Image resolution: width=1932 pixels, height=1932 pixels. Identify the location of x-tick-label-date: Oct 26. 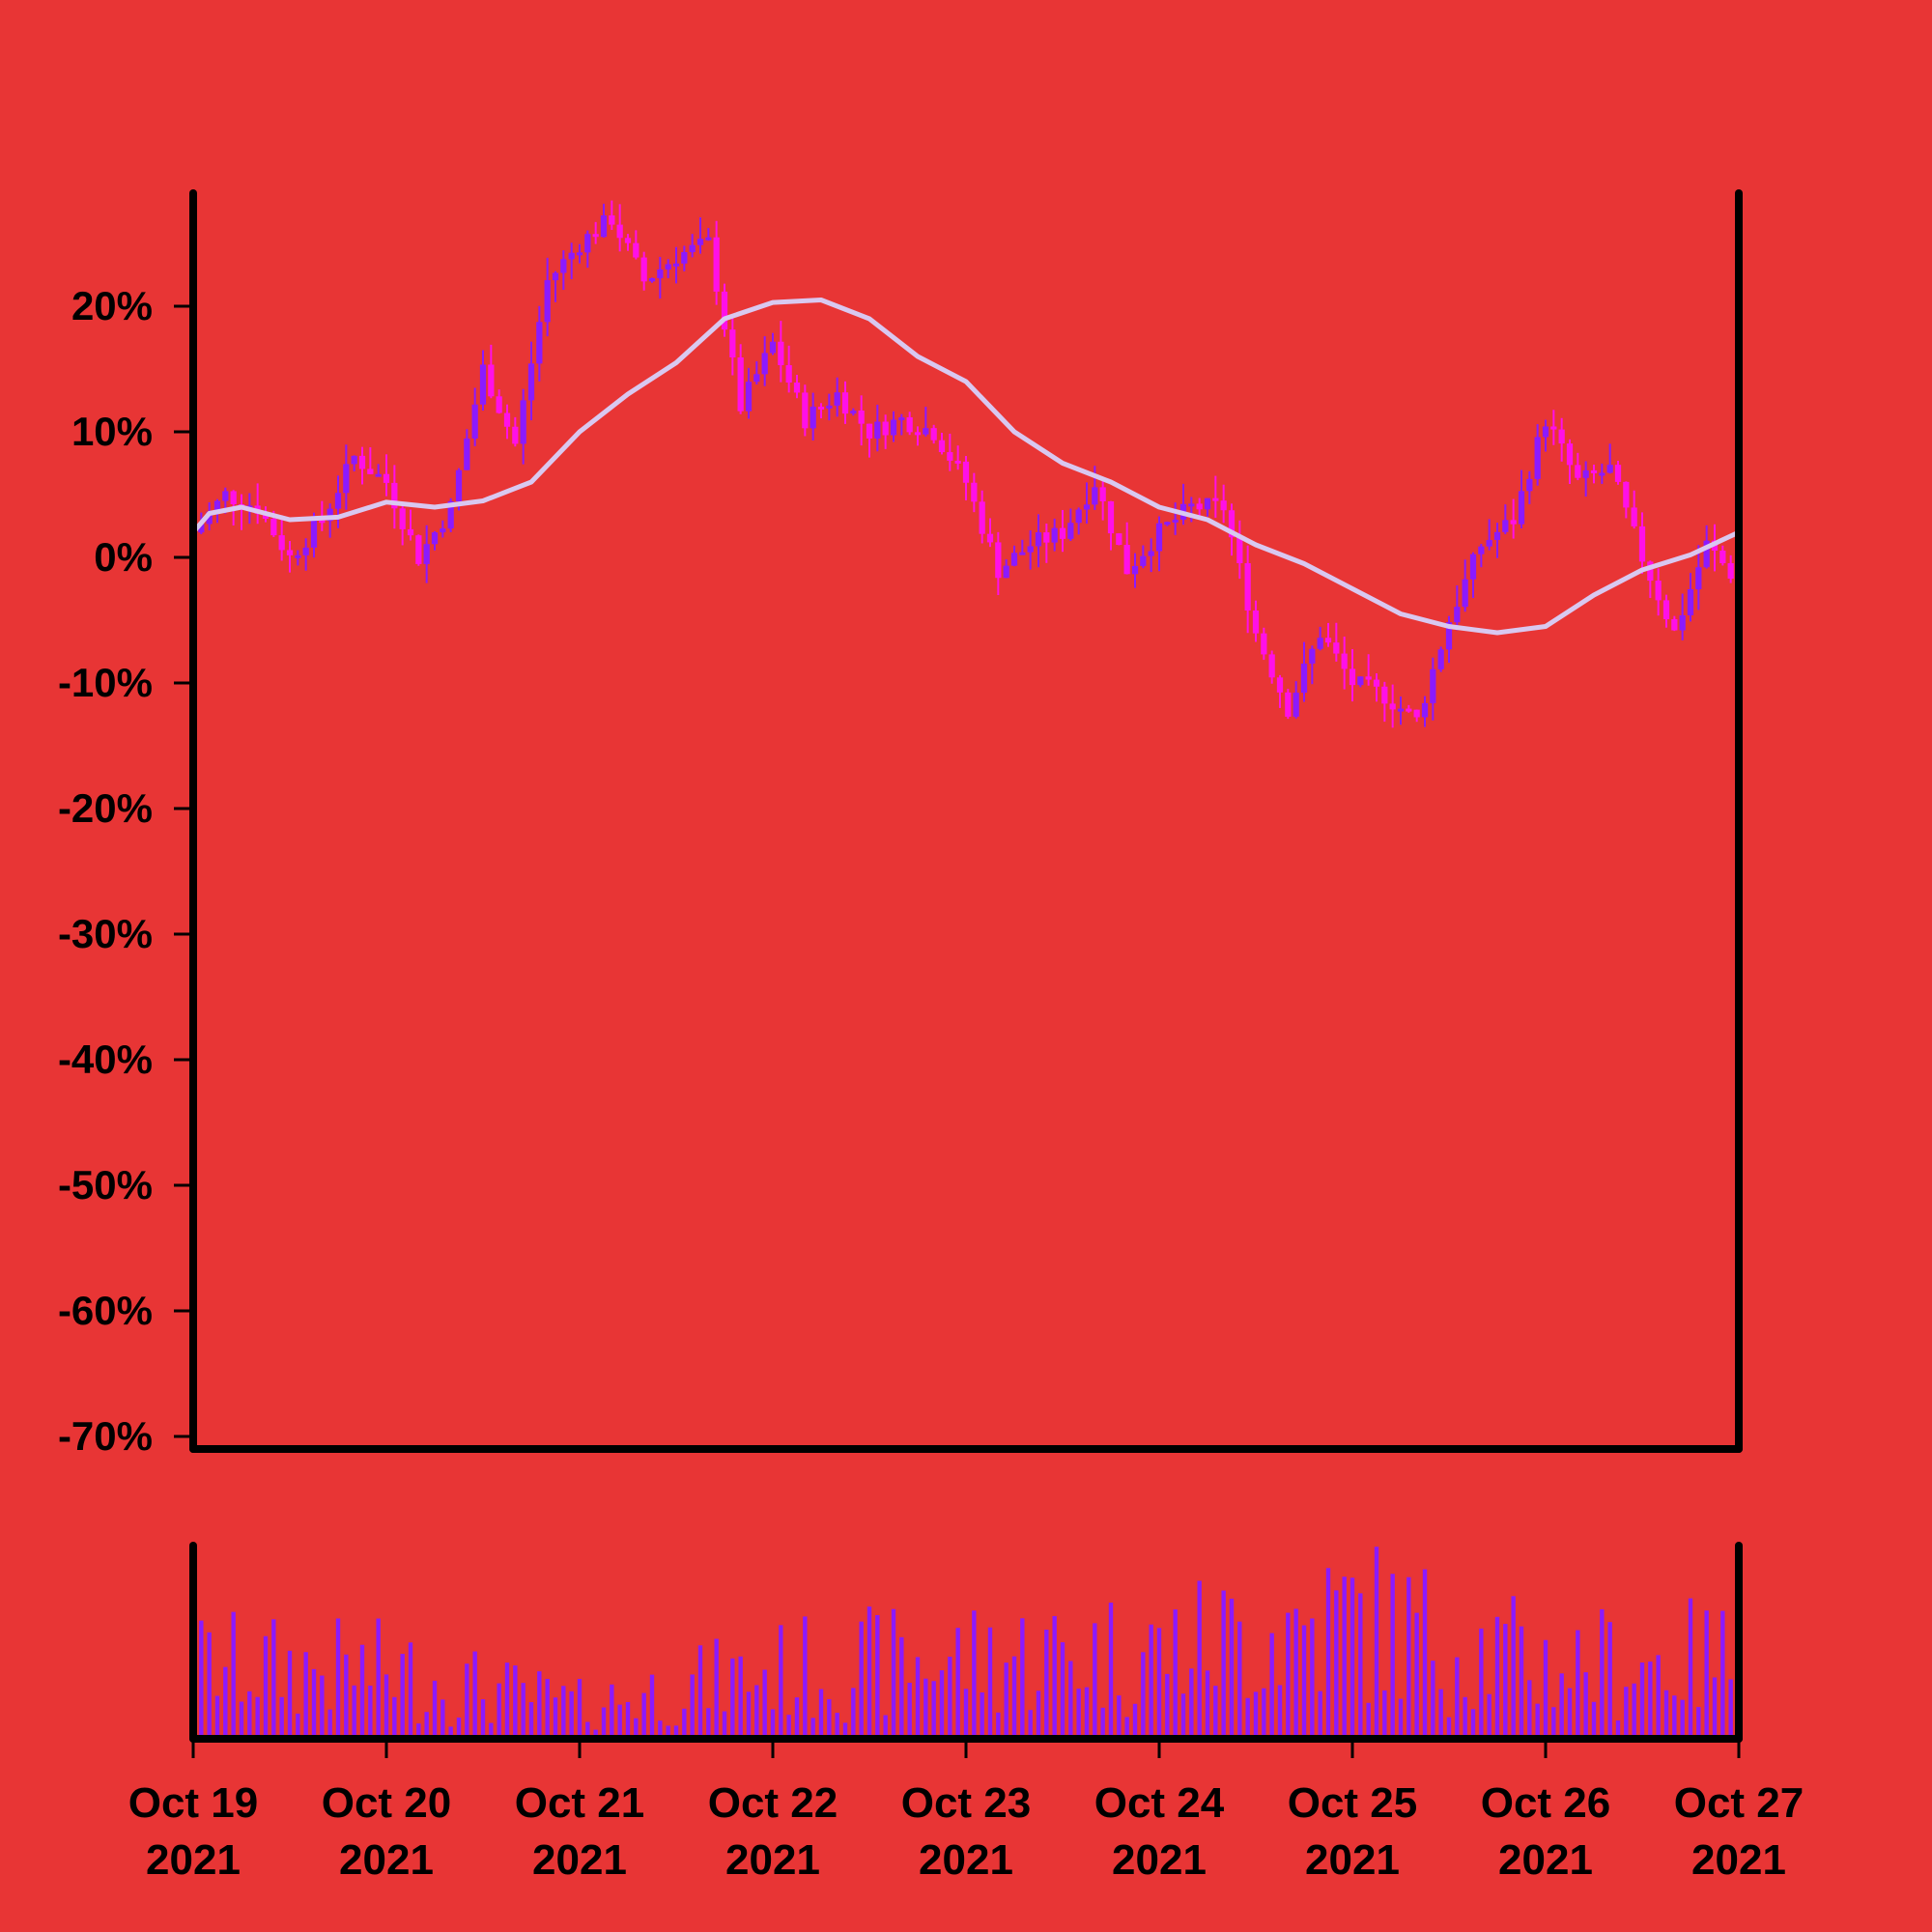
(1546, 1803).